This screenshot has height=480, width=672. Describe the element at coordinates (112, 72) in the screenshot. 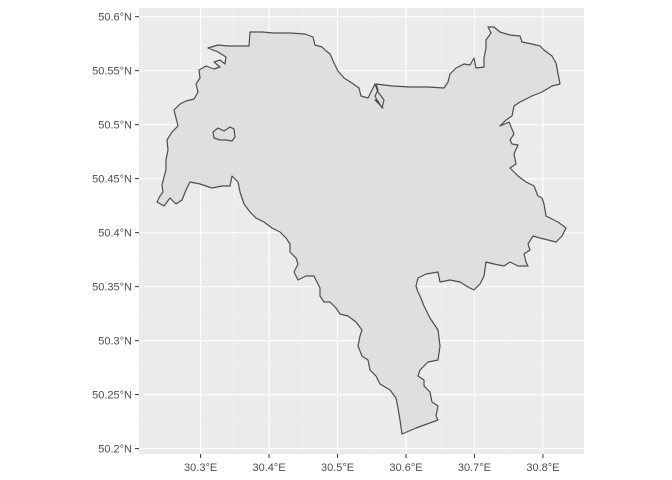

I see `y-tick-label: 50.55°N` at that location.